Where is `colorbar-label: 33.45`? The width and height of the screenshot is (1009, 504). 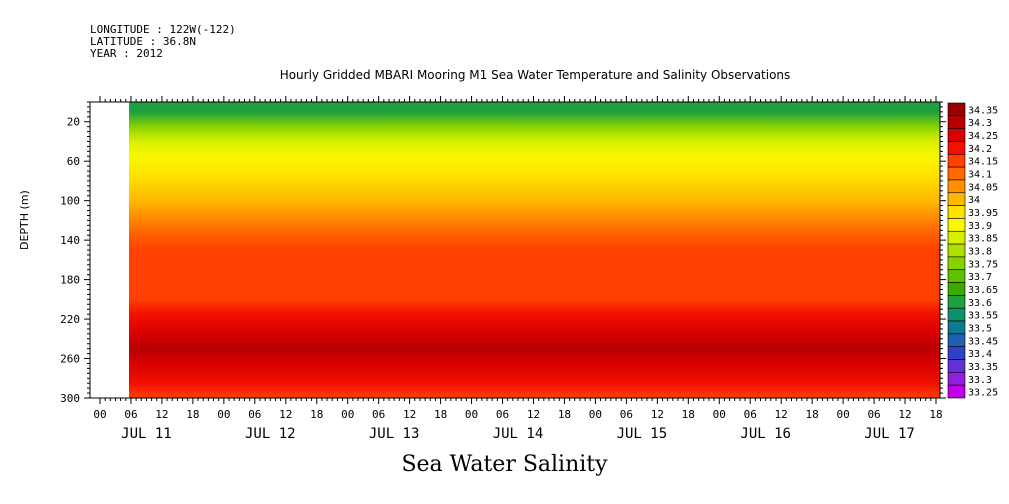 colorbar-label: 33.45 is located at coordinates (983, 341).